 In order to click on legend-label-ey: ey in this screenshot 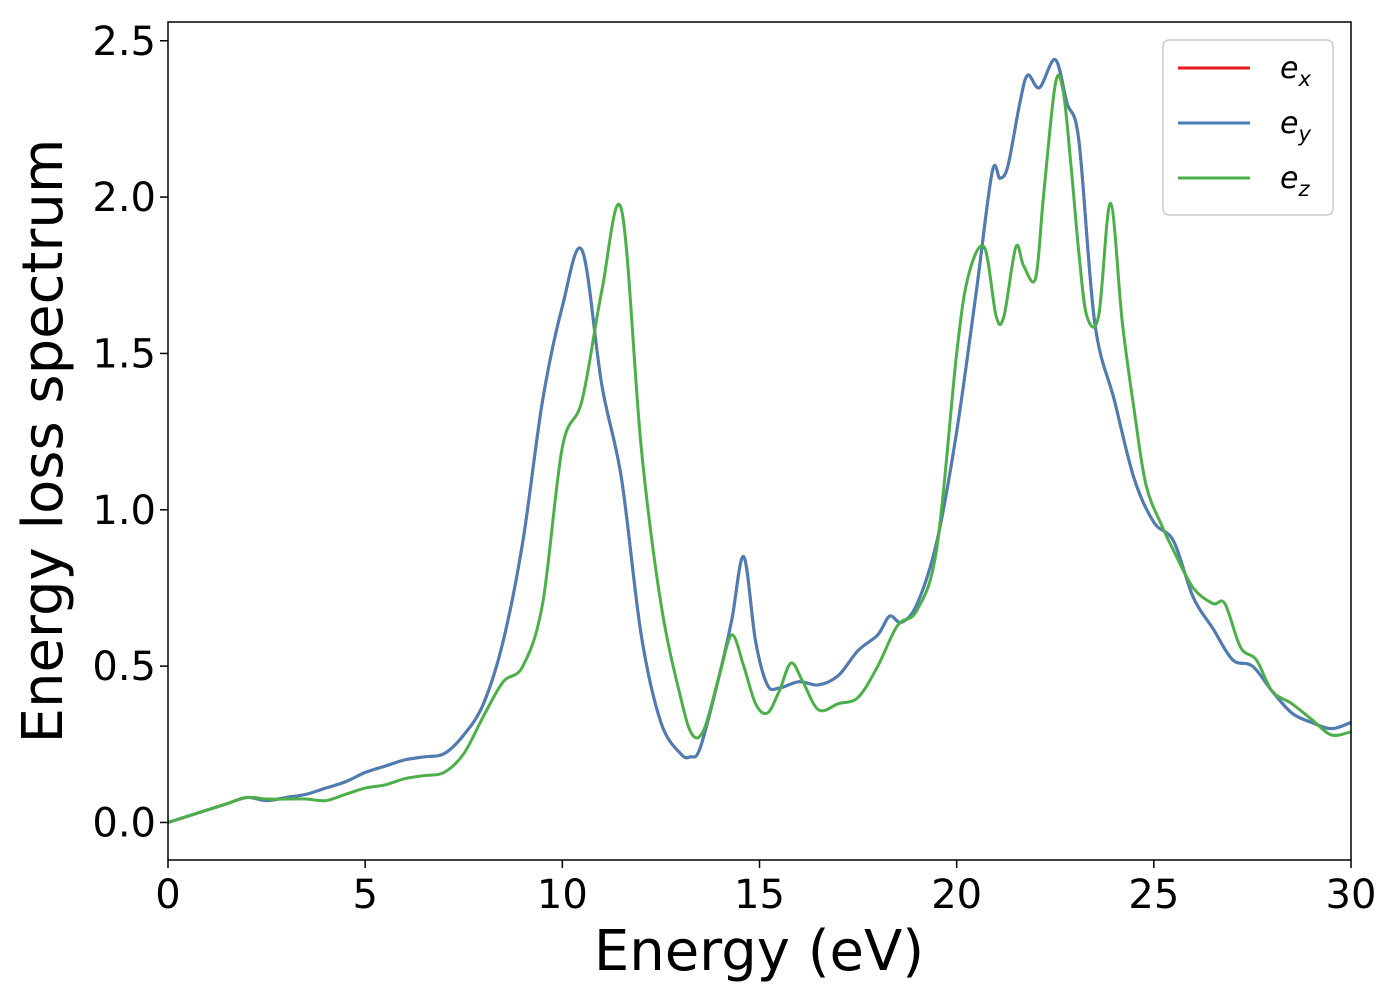, I will do `click(1295, 126)`.